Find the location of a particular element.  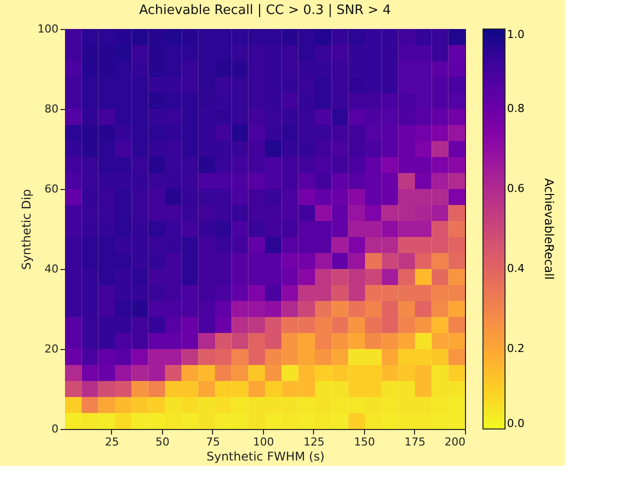

color-bar-label: 0.0 is located at coordinates (515, 423).